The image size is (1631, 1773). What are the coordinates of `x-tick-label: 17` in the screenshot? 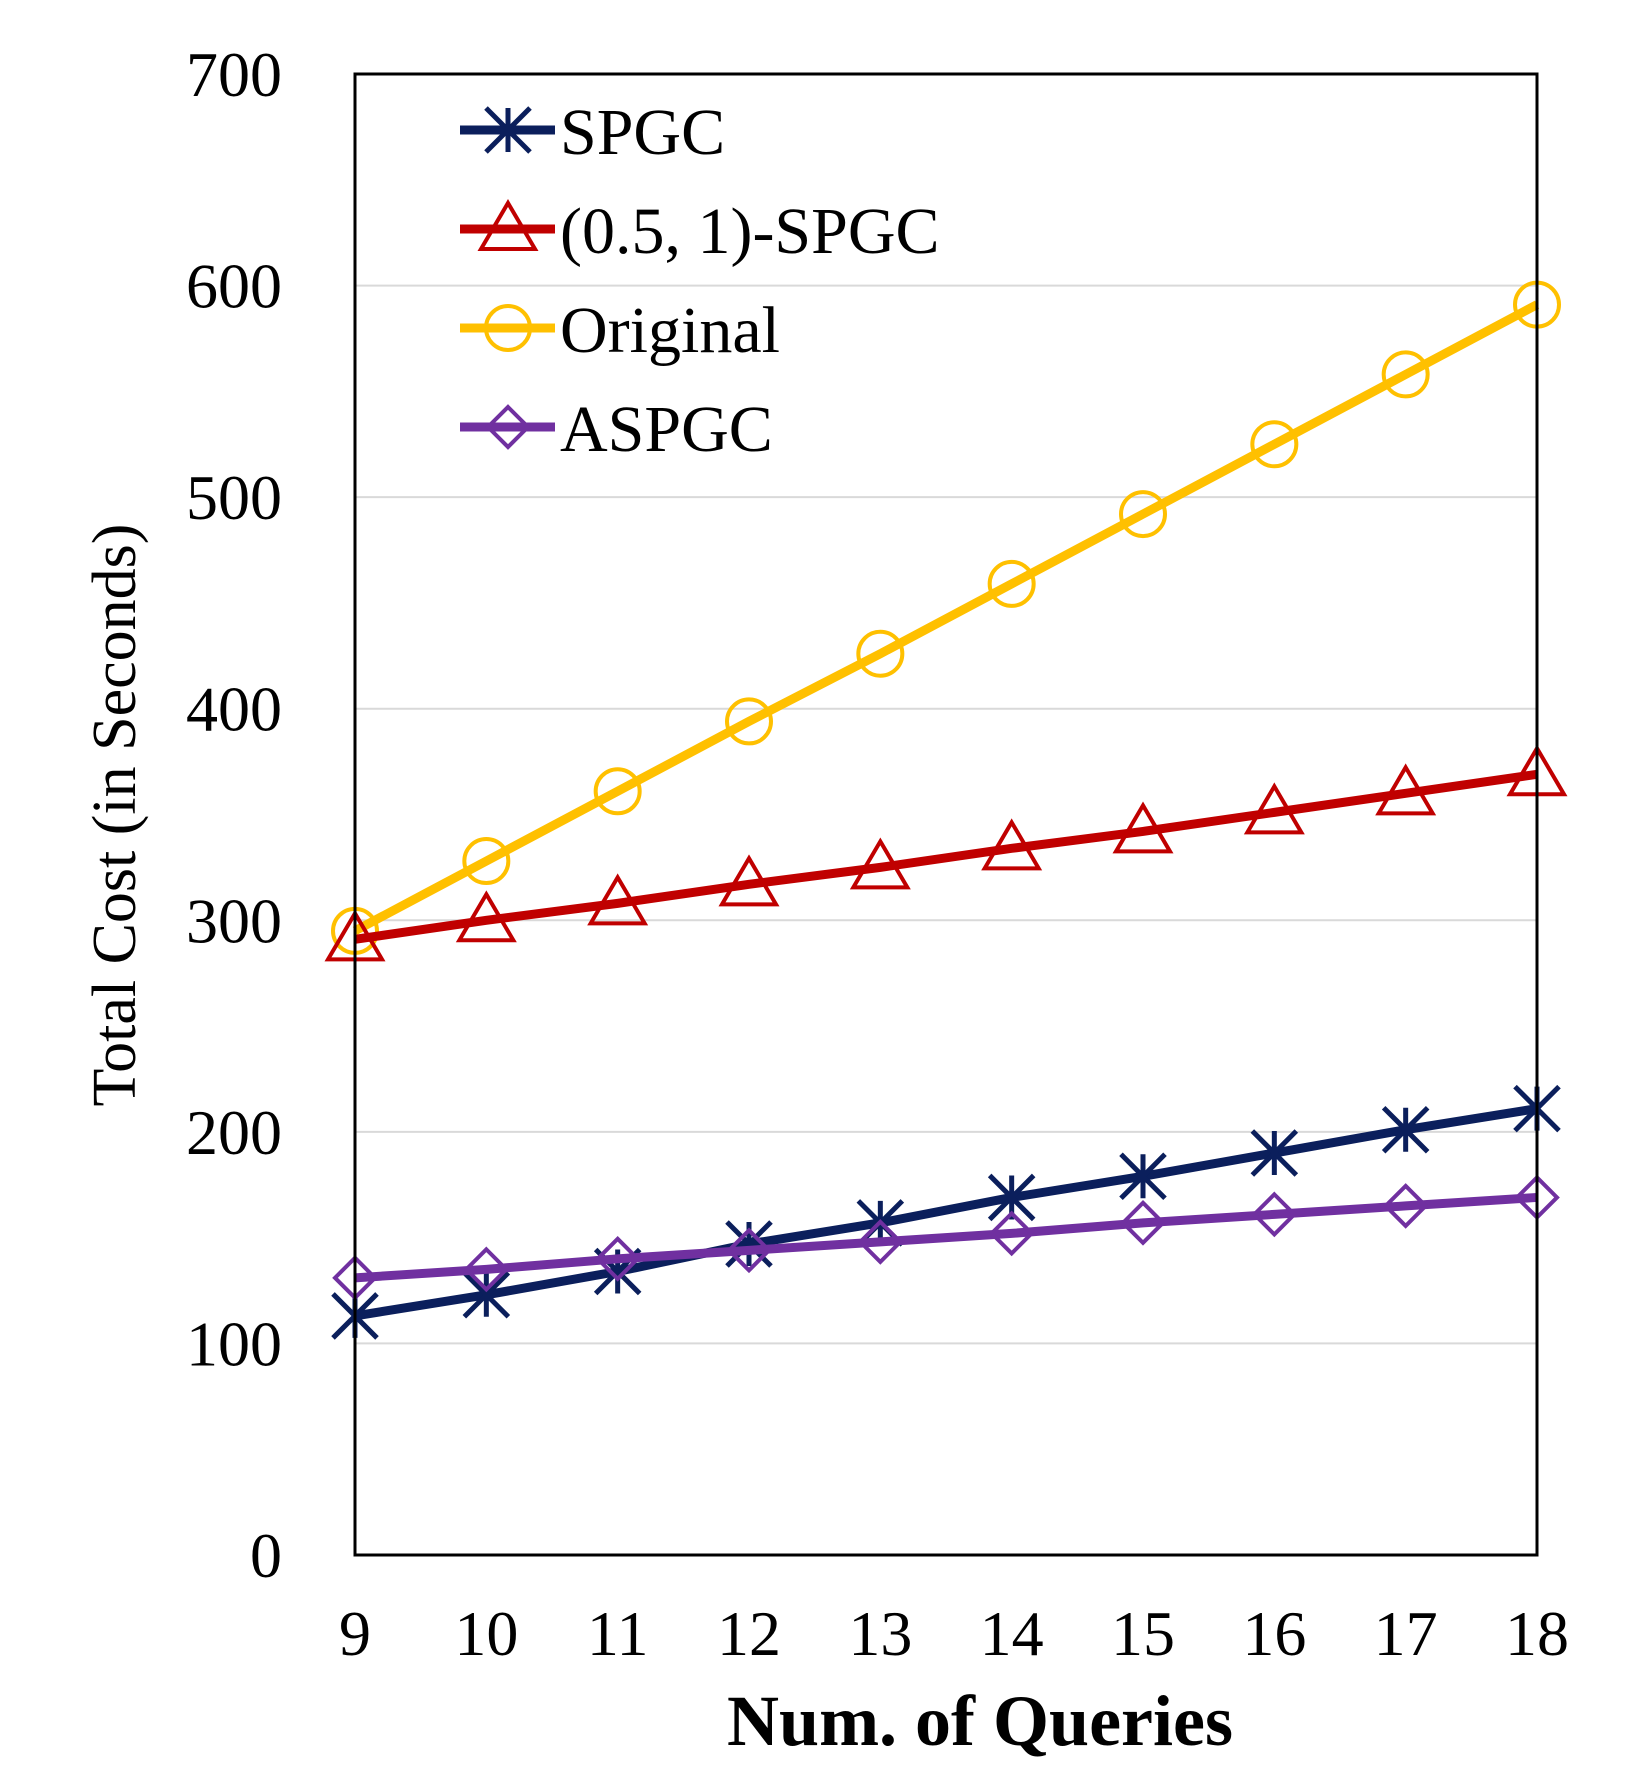 It's located at (1406, 1633).